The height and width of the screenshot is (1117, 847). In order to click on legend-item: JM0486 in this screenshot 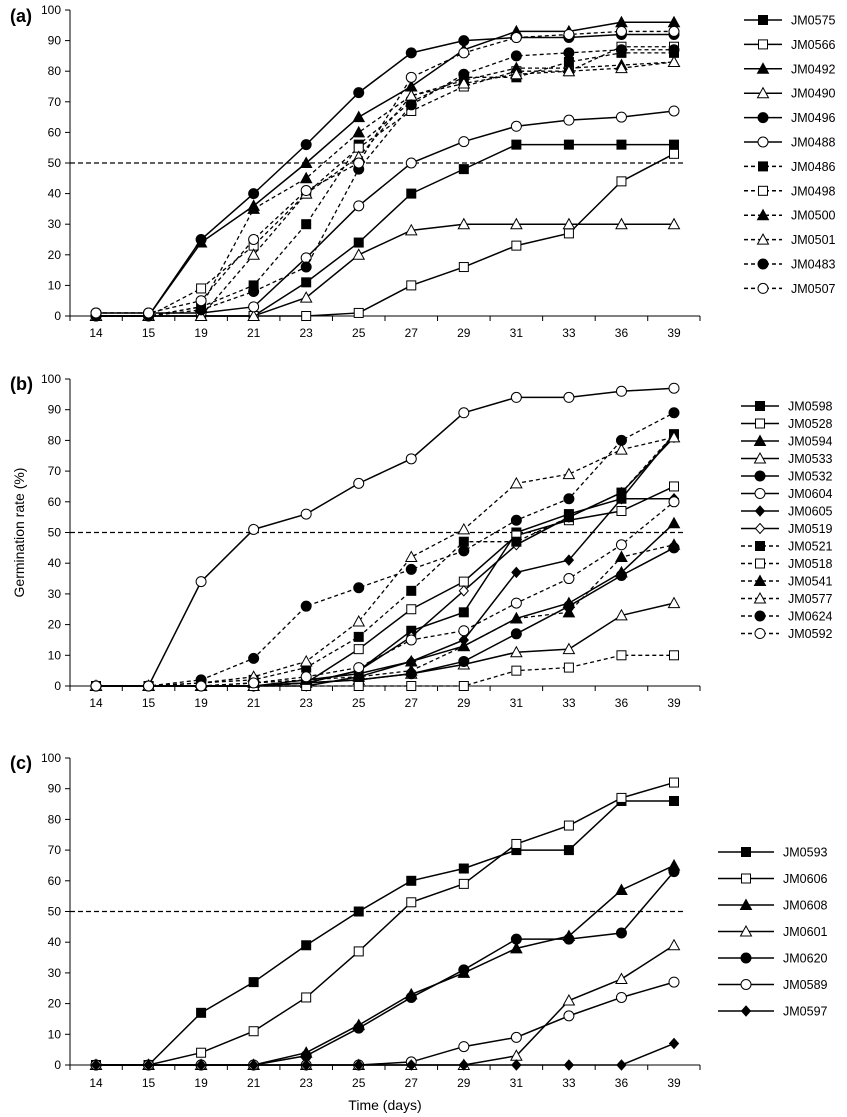, I will do `click(790, 167)`.